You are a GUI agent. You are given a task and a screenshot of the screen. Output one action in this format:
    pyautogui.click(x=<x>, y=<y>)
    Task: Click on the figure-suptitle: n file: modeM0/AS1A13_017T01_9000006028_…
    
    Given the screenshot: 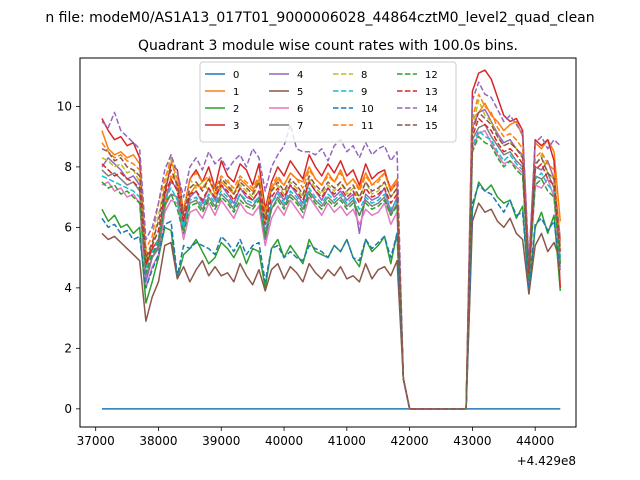 What is the action you would take?
    pyautogui.click(x=319, y=18)
    